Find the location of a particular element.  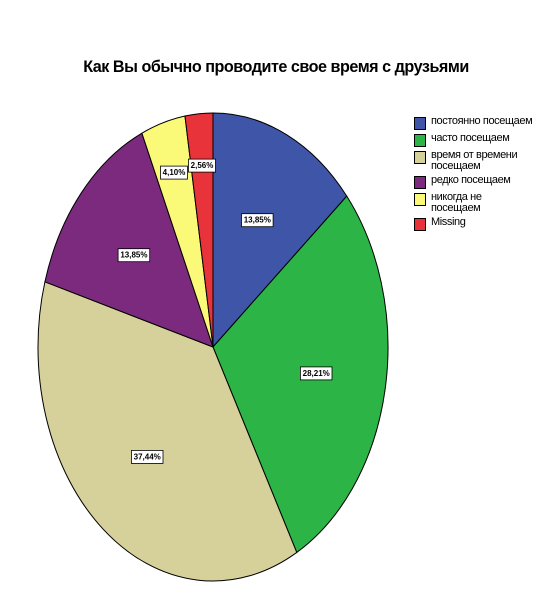

legend-item: Missing is located at coordinates (482, 224).